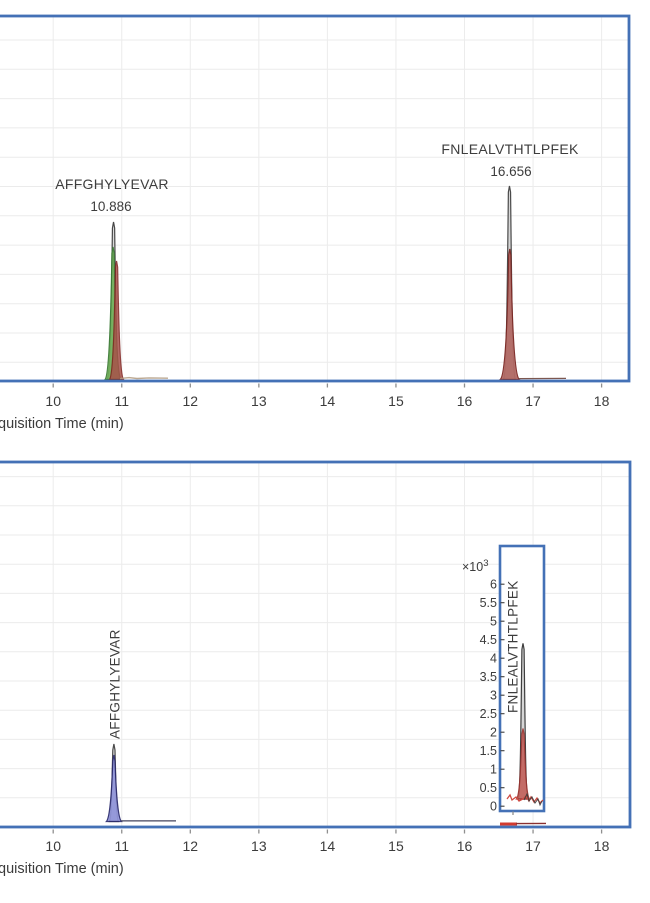  Describe the element at coordinates (115, 684) in the screenshot. I see `bottom-peak-label: AFFGHYLYEVAR` at that location.